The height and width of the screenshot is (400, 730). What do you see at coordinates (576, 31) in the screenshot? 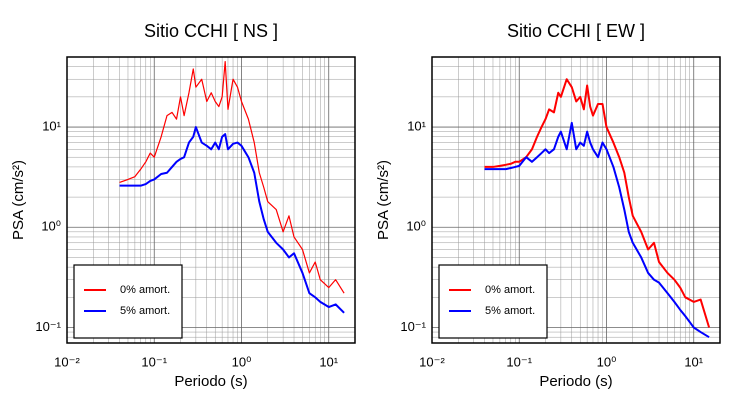
I see `chart-title: Sitio CCHI [ EW ]` at bounding box center [576, 31].